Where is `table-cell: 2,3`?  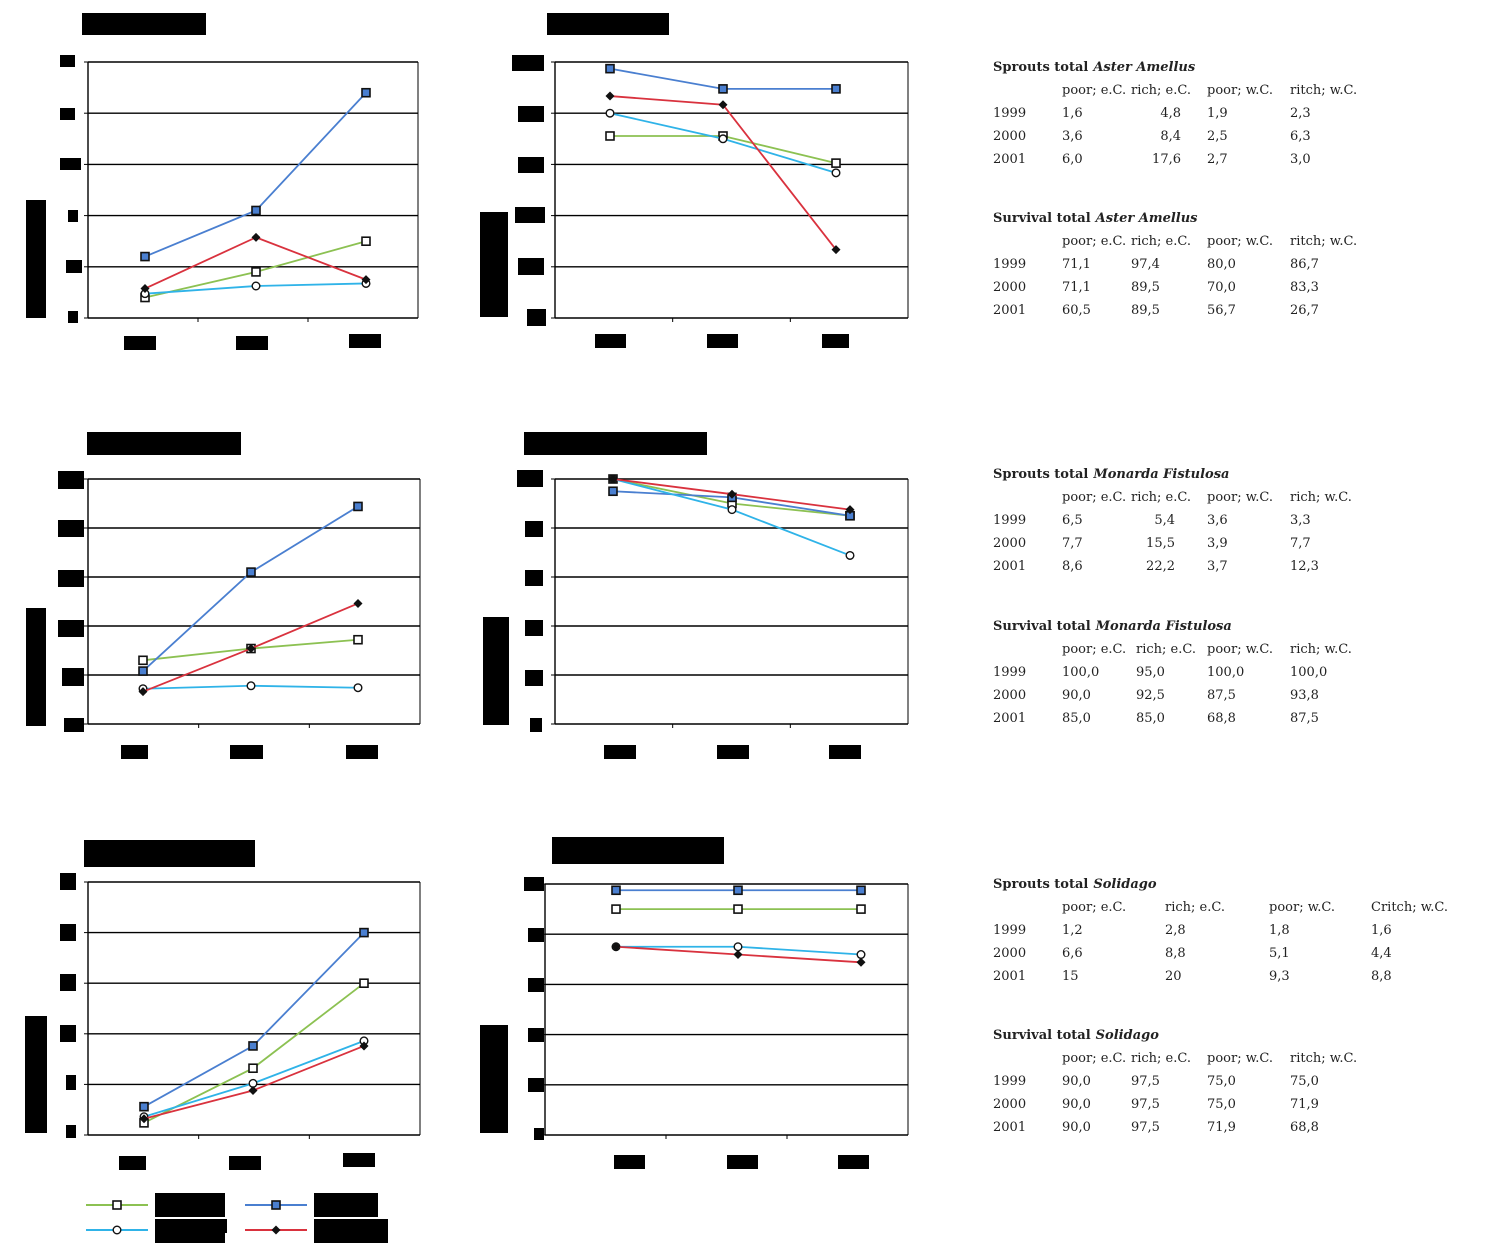 table-cell: 2,3 is located at coordinates (1300, 113).